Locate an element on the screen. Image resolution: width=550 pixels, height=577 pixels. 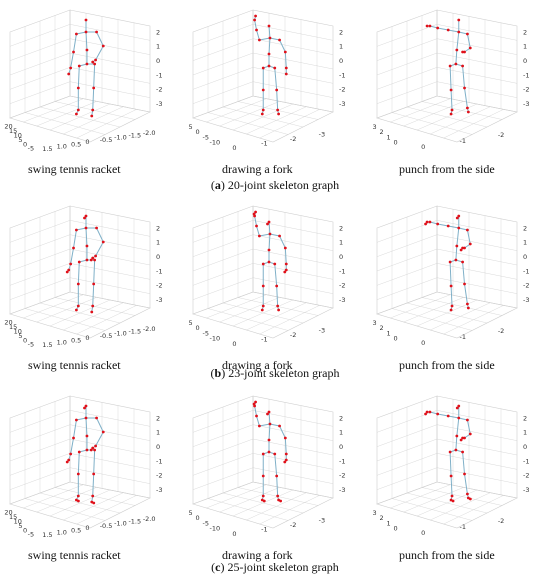
caption-text: 25-joint skeleton graph is located at coordinates (283, 567).